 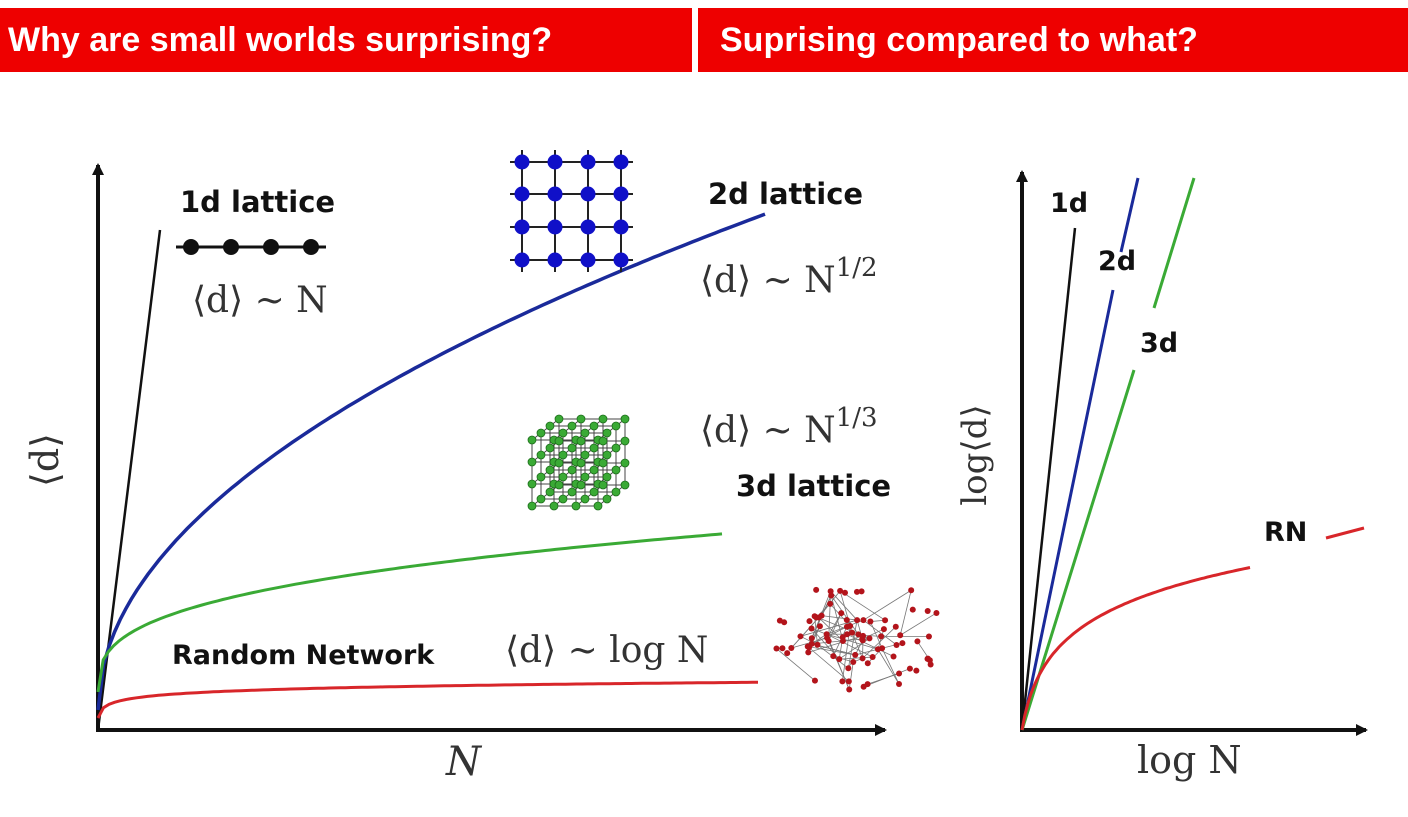 I want to click on header-right-text: Suprising compared to what?, so click(x=959, y=39).